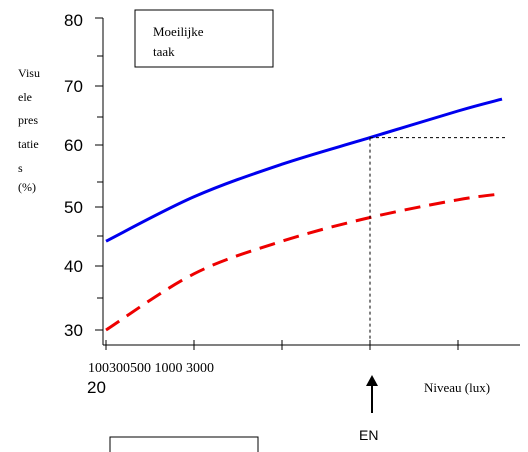 Image resolution: width=528 pixels, height=452 pixels. I want to click on bottom-box-fragment, so click(184, 444).